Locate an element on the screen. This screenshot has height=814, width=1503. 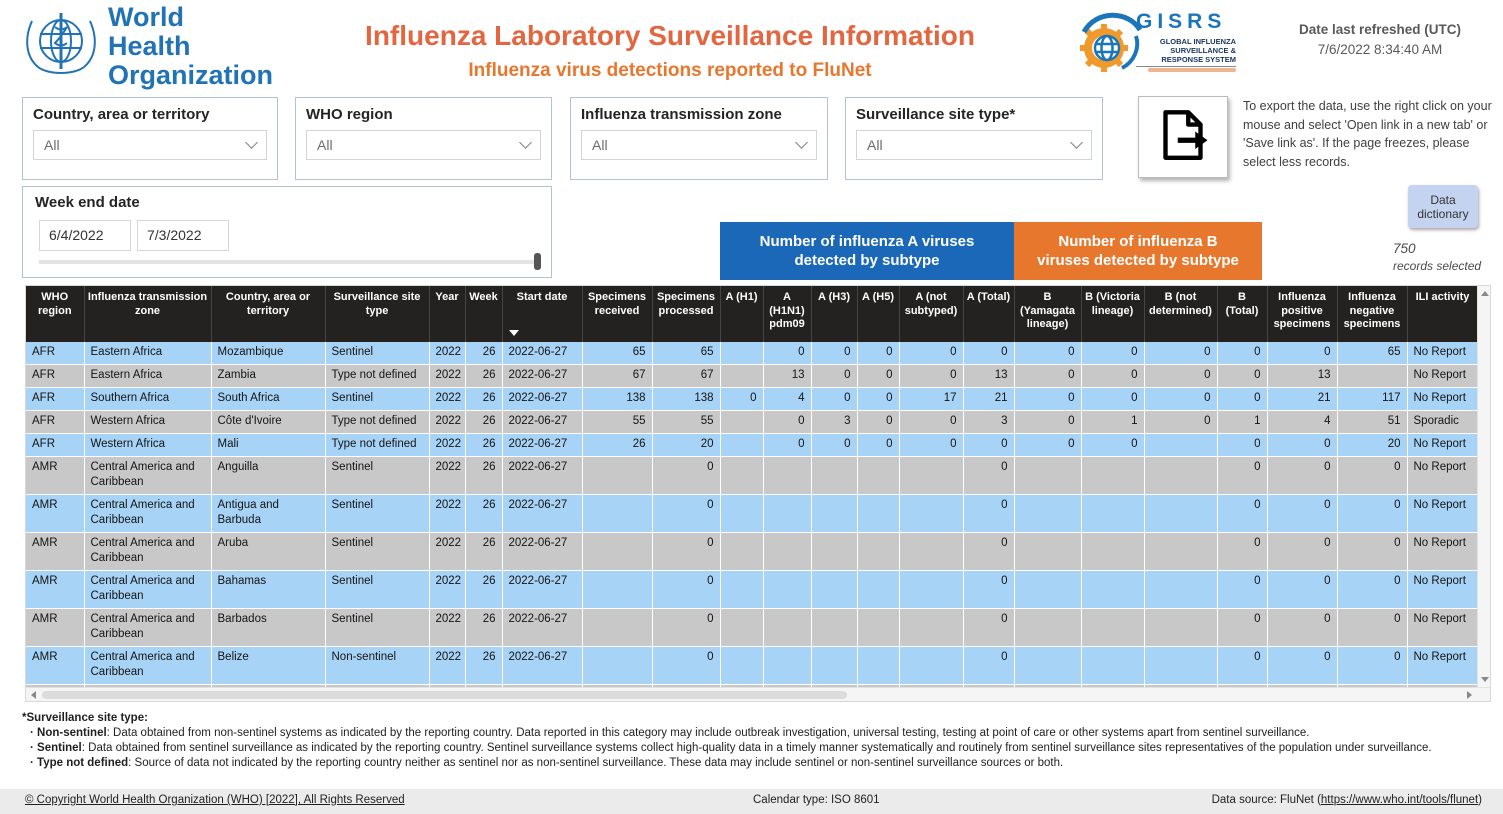
data-source-suffix: ) is located at coordinates (1480, 800).